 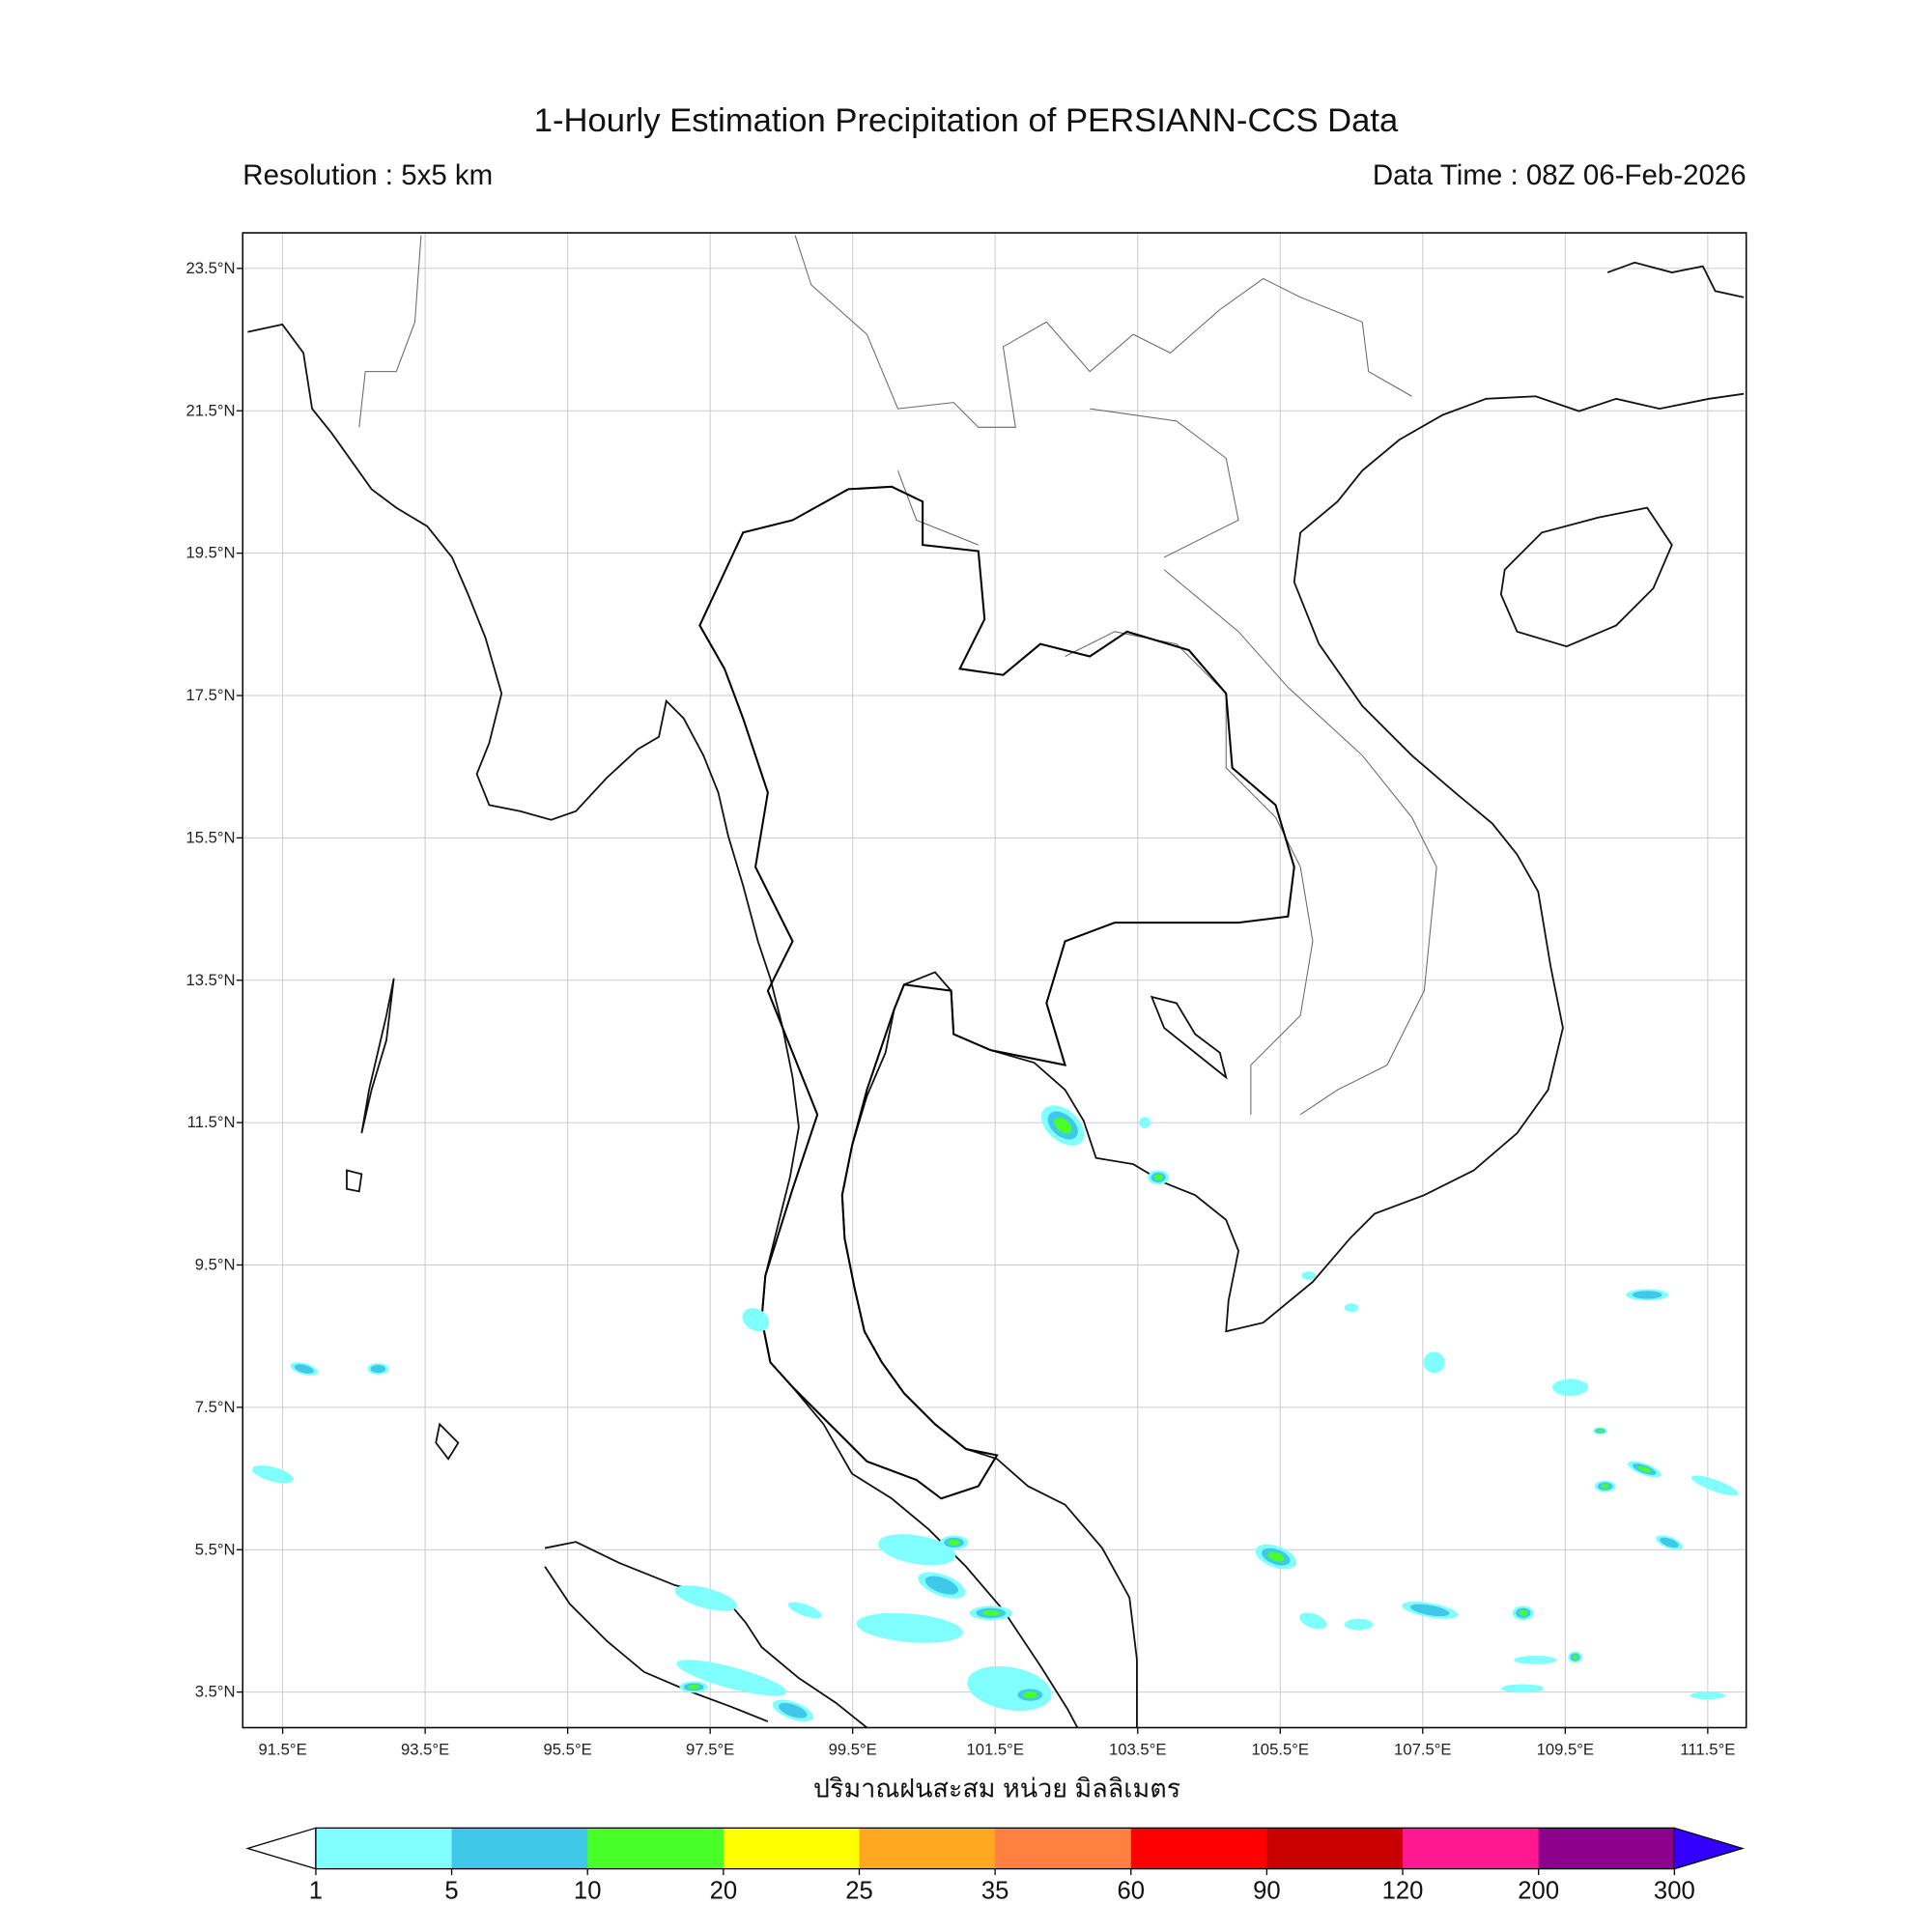 What do you see at coordinates (587, 1891) in the screenshot?
I see `colorbar-level-label: 10` at bounding box center [587, 1891].